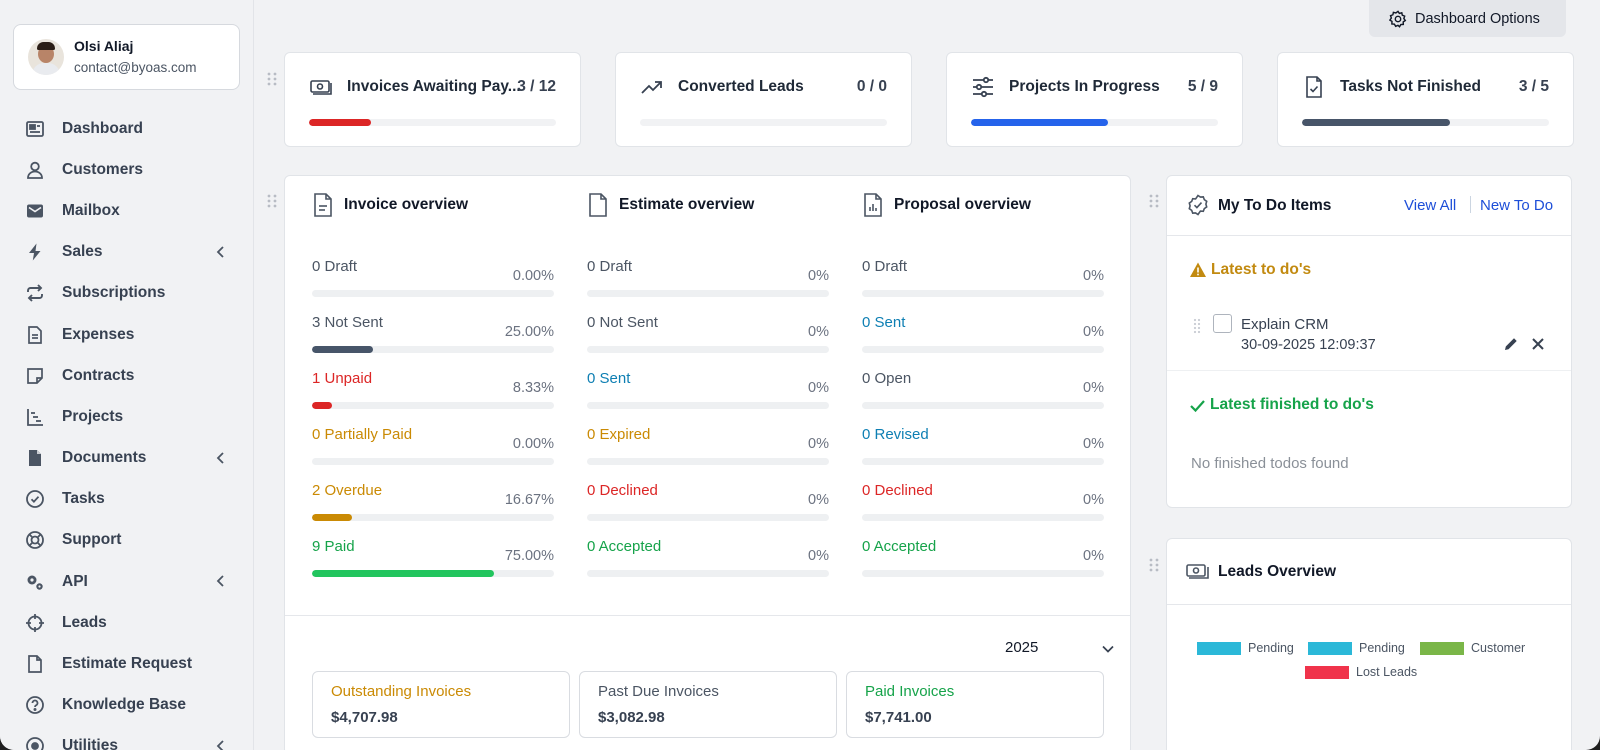 This screenshot has height=750, width=1600. Describe the element at coordinates (84, 622) in the screenshot. I see `sidebar-item-label: Leads` at that location.